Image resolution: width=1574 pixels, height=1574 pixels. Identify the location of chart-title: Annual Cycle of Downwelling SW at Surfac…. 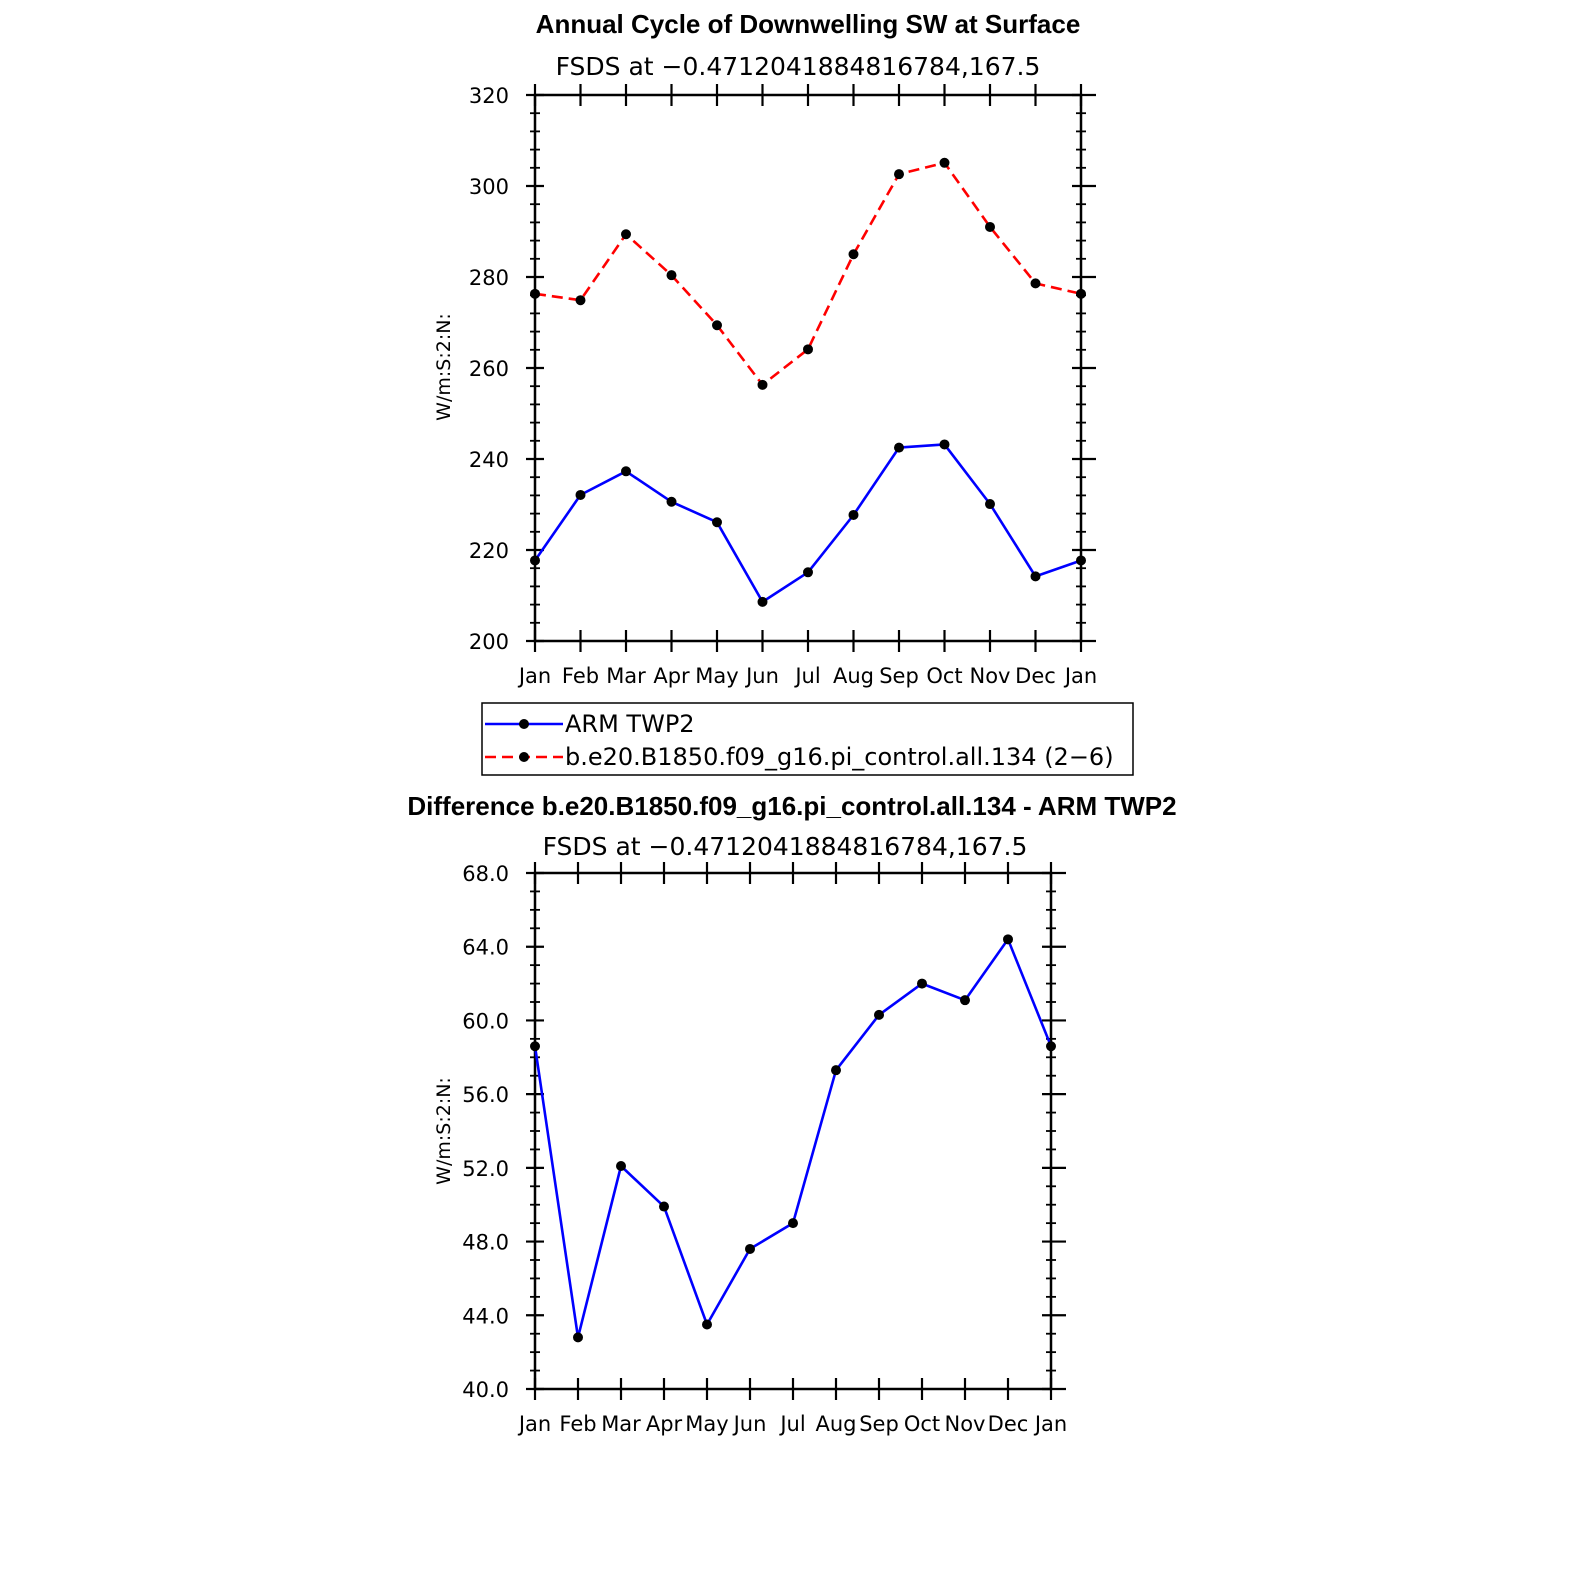
(808, 24).